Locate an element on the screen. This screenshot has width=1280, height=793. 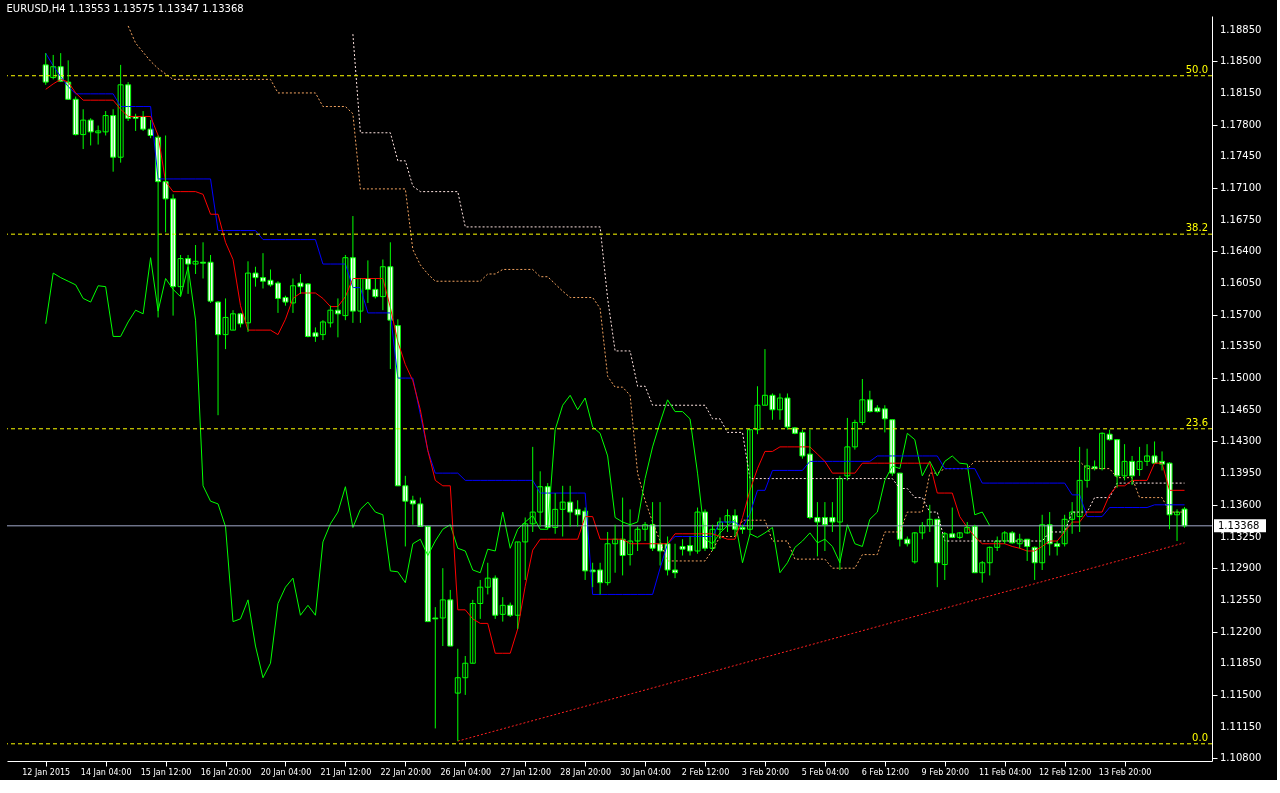
x-tick-label: 26 Jan 04:00 is located at coordinates (466, 772).